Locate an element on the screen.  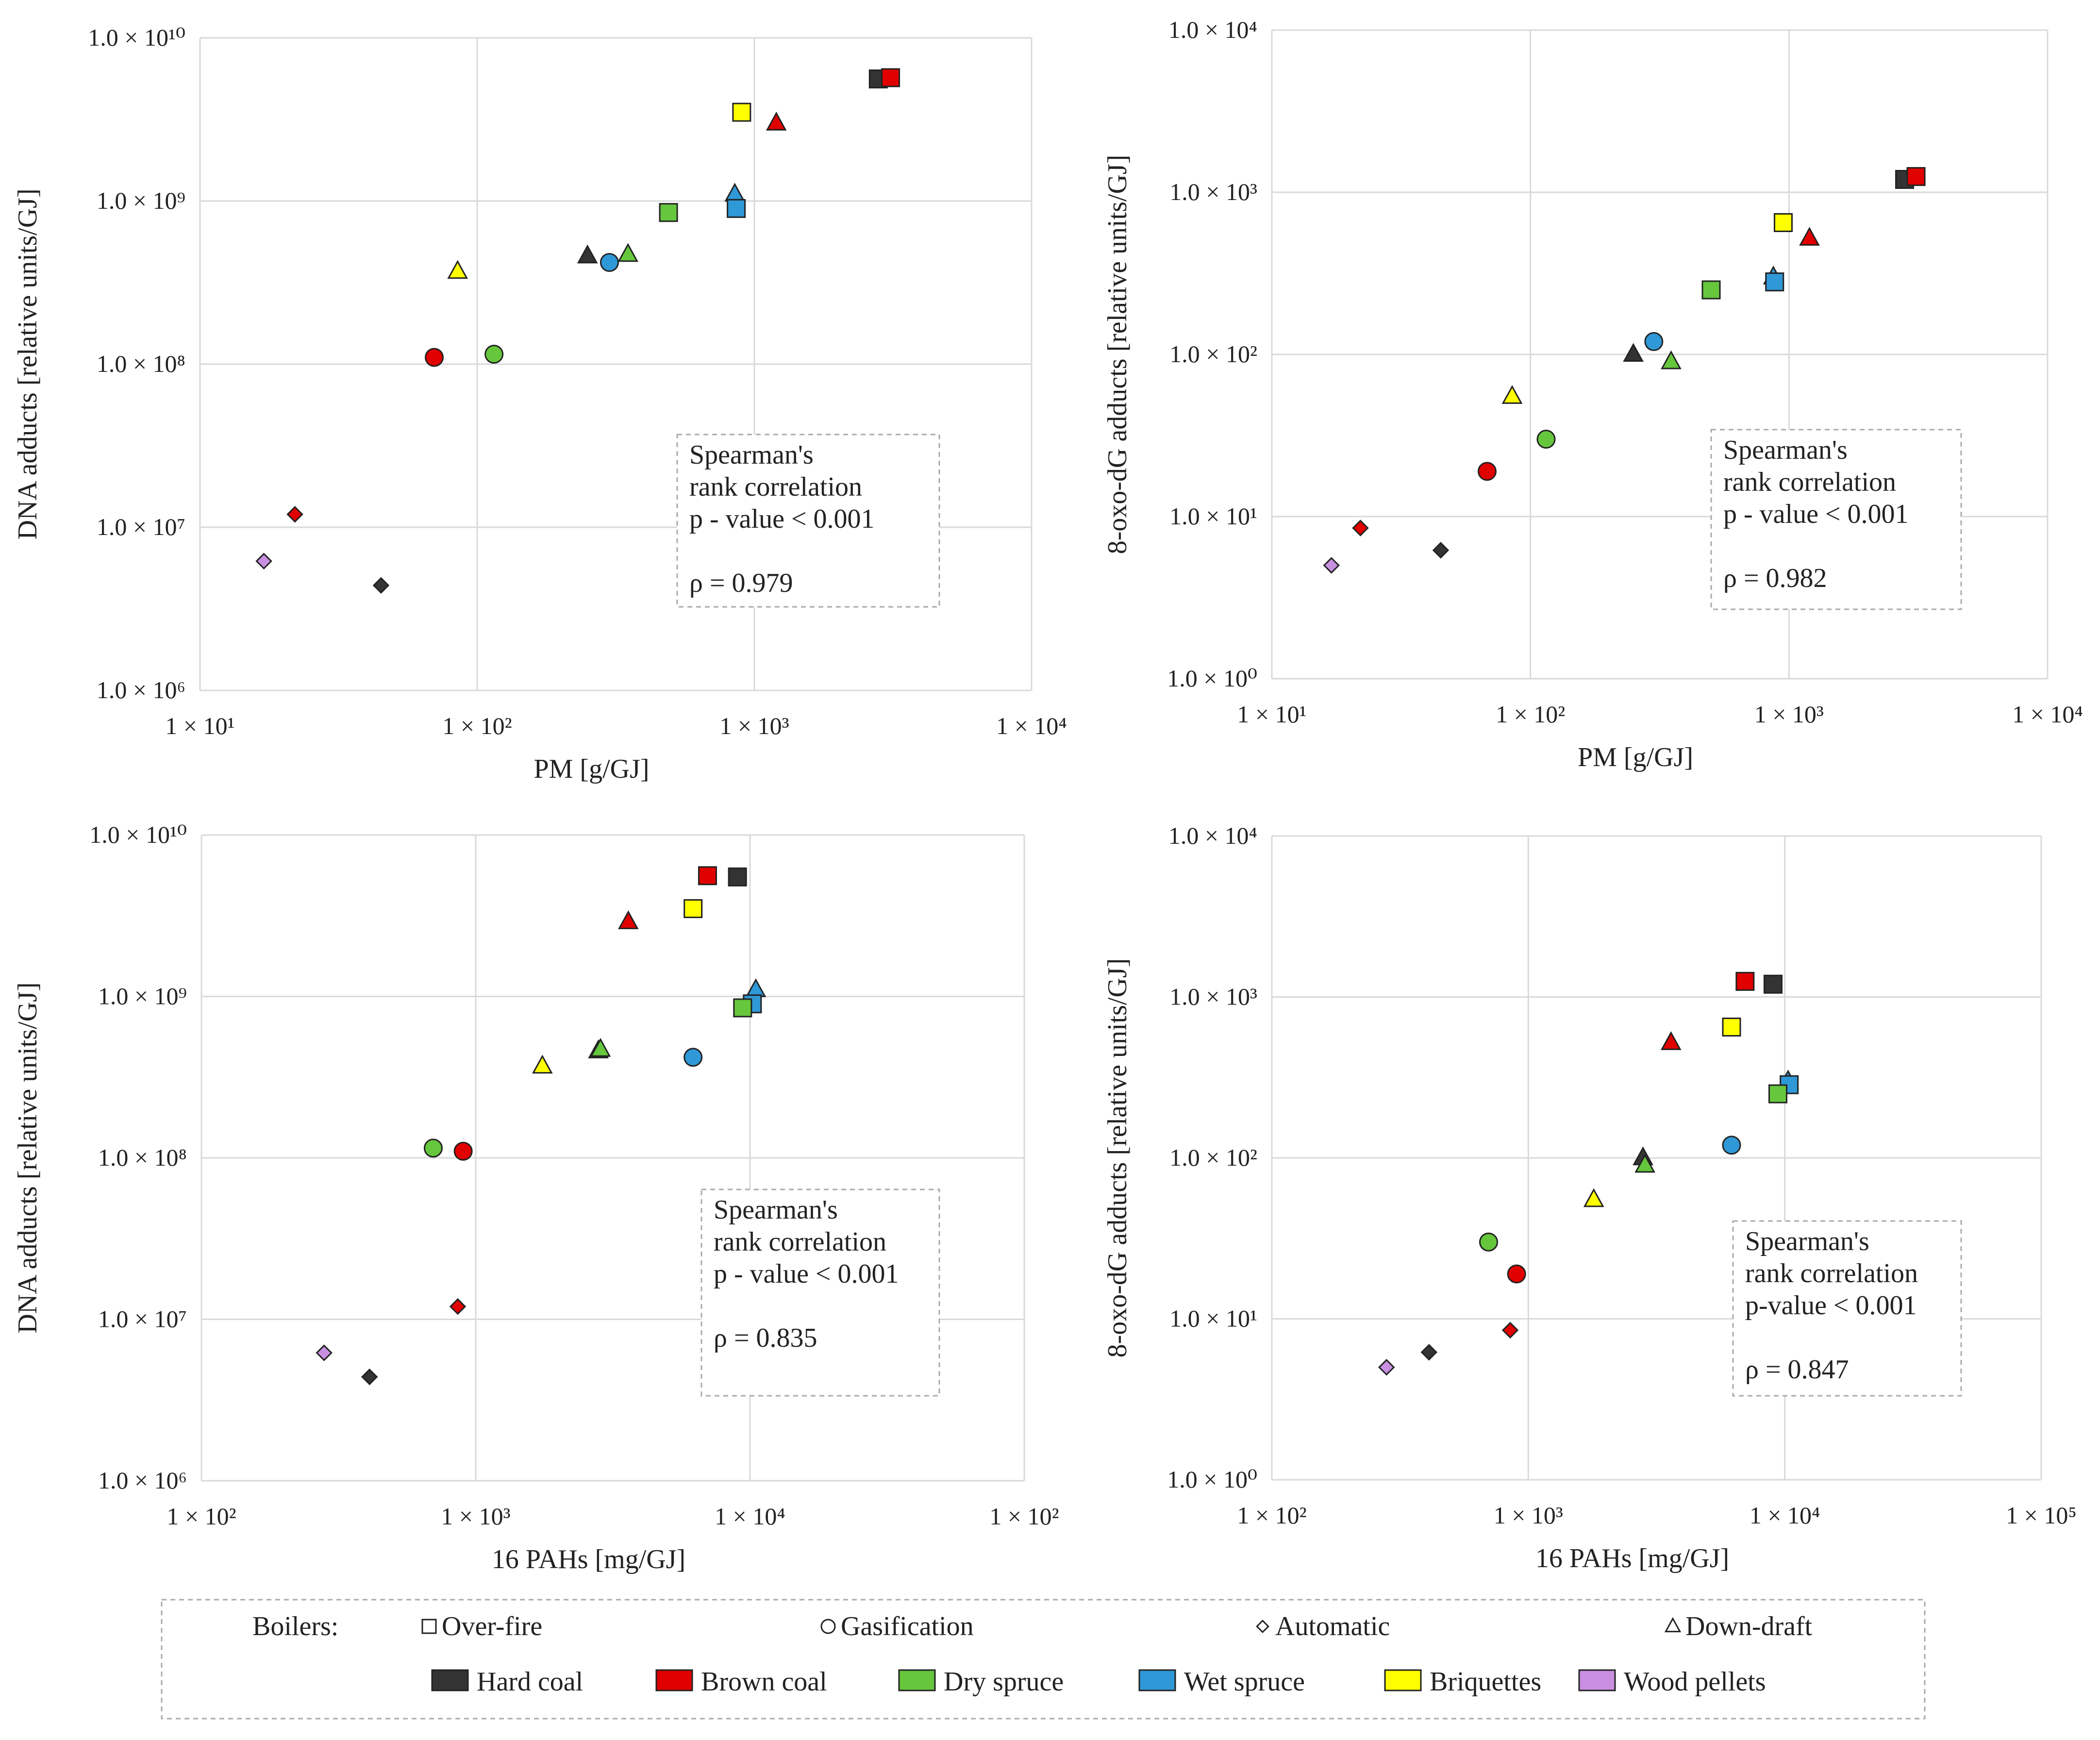
y-tick-label: 1.0 × 10⁴ is located at coordinates (1212, 29).